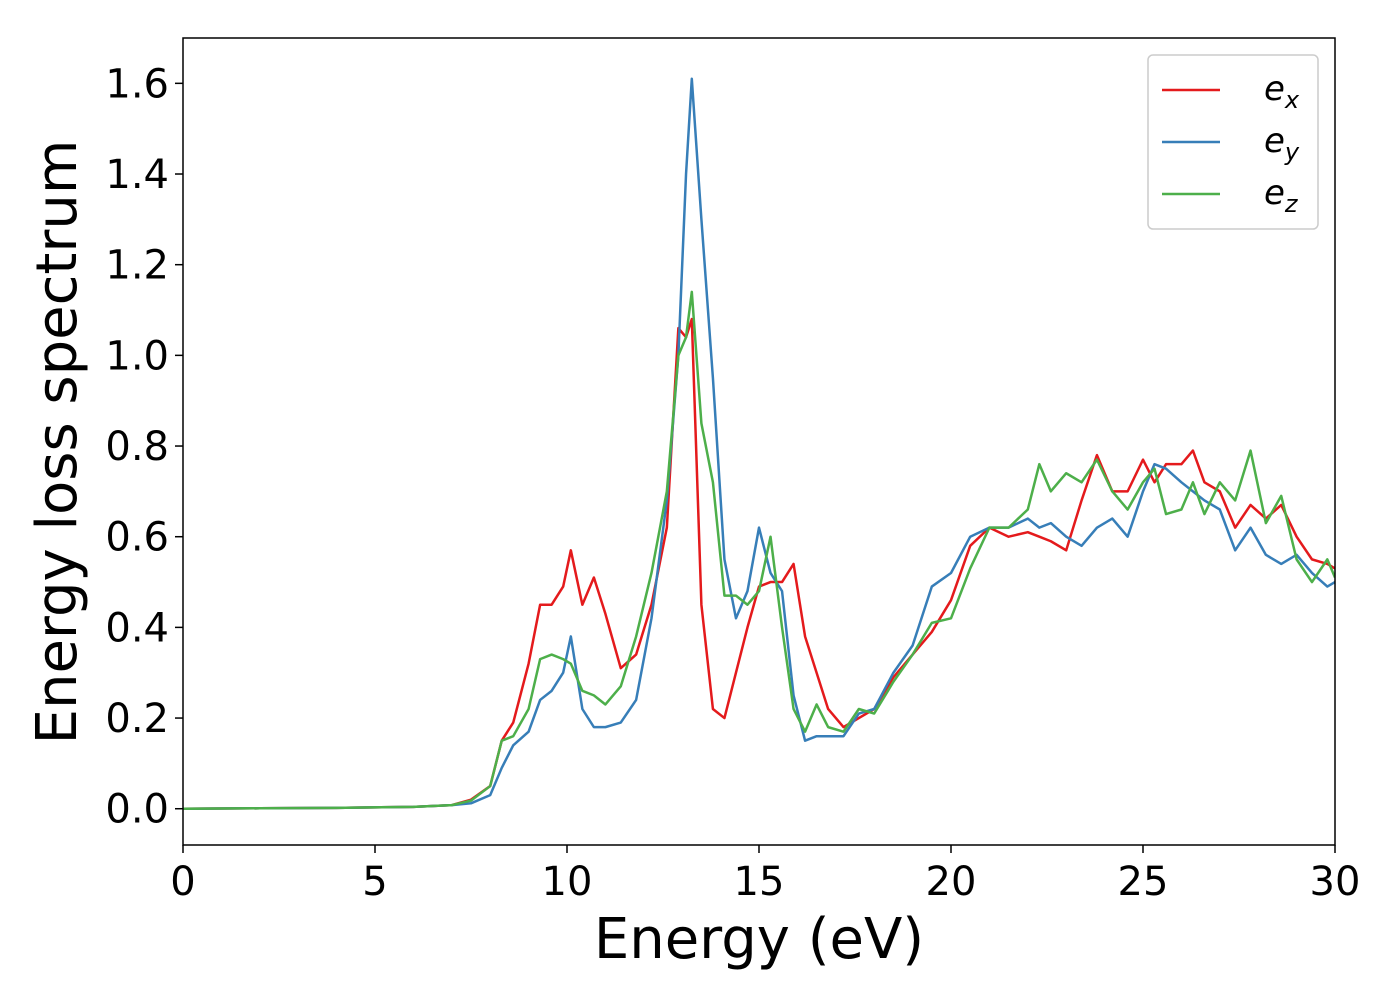 The width and height of the screenshot is (1400, 1000). Describe the element at coordinates (759, 939) in the screenshot. I see `x-axis-label: Energy (eV)` at that location.